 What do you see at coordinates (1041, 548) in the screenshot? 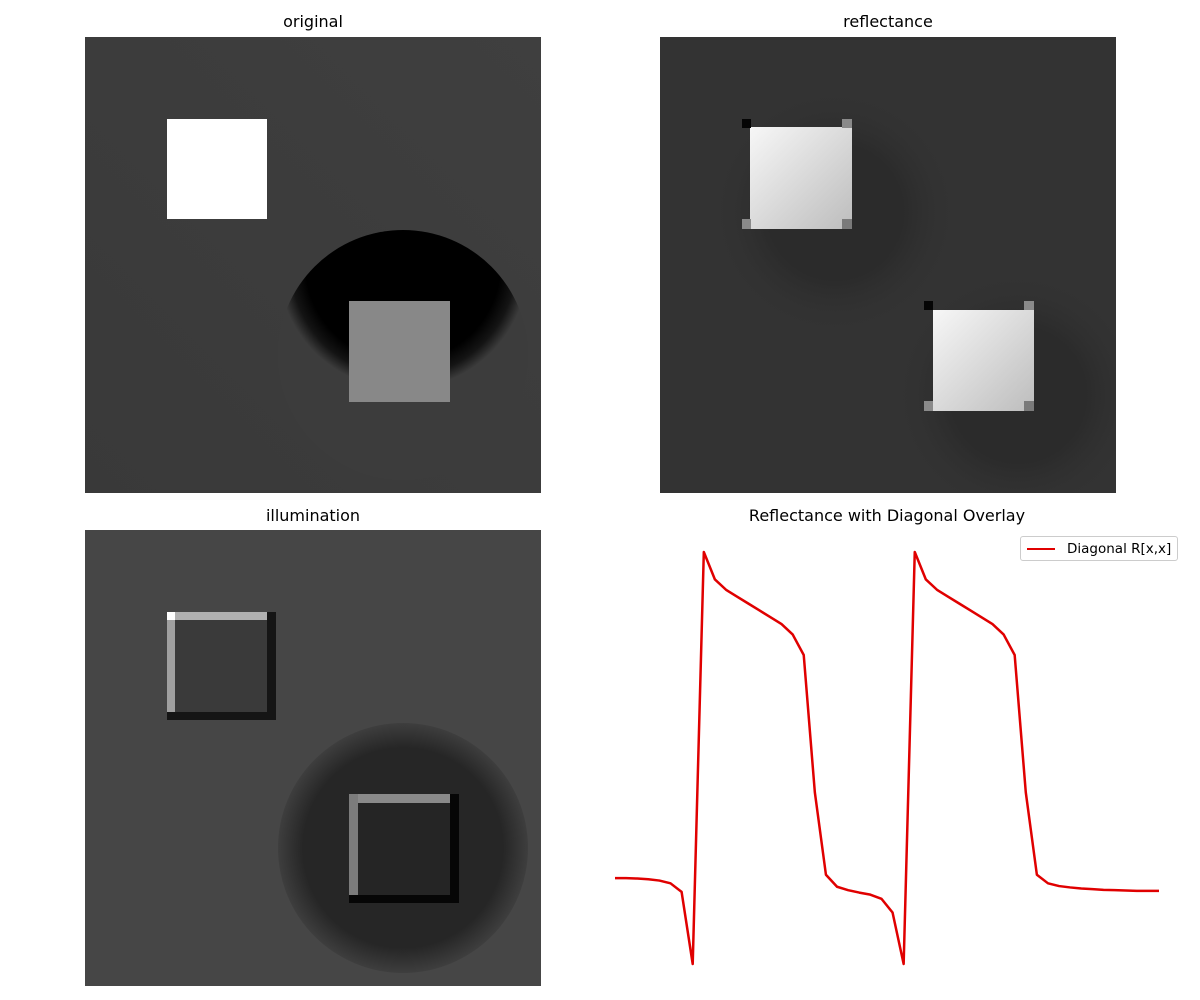
I see `legend-swatch` at bounding box center [1041, 548].